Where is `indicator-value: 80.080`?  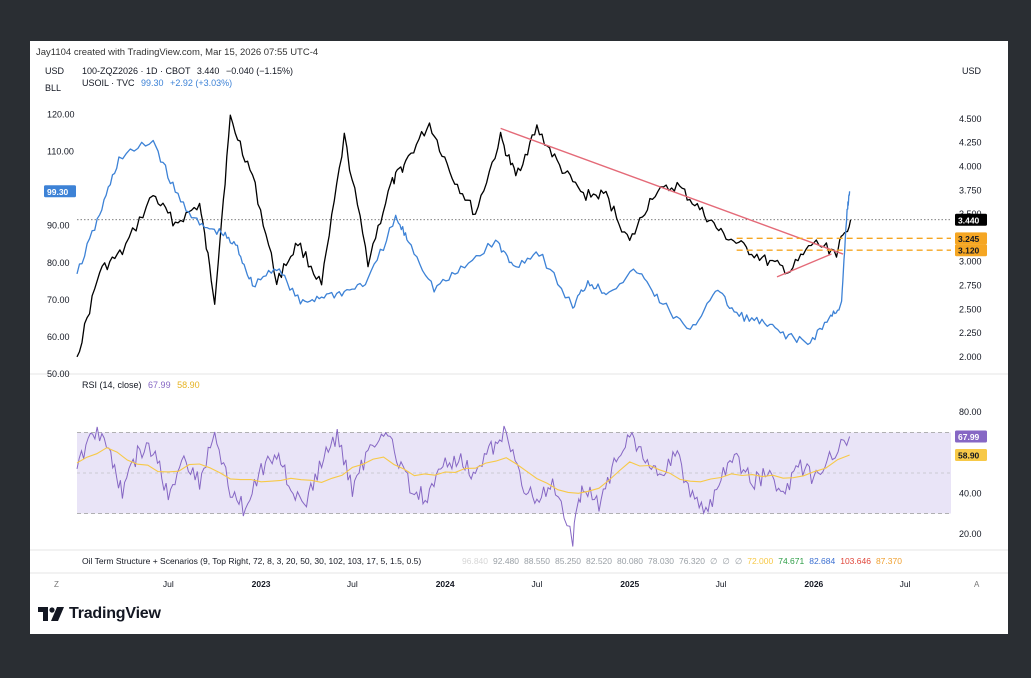 indicator-value: 80.080 is located at coordinates (630, 561).